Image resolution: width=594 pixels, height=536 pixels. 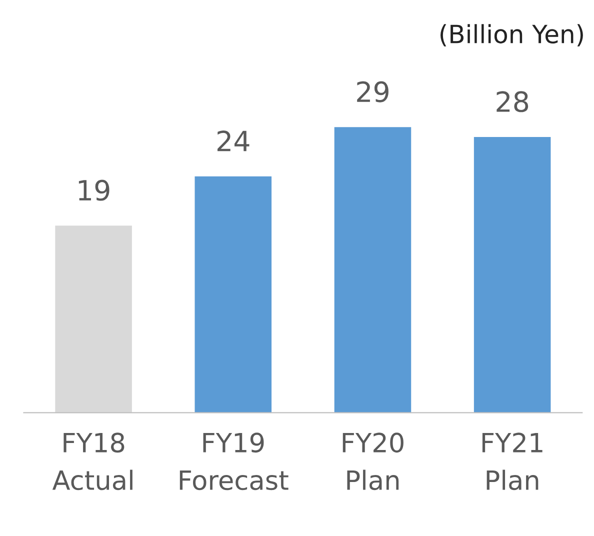 I want to click on y-axis-title: (Billion Yen), so click(x=511, y=35).